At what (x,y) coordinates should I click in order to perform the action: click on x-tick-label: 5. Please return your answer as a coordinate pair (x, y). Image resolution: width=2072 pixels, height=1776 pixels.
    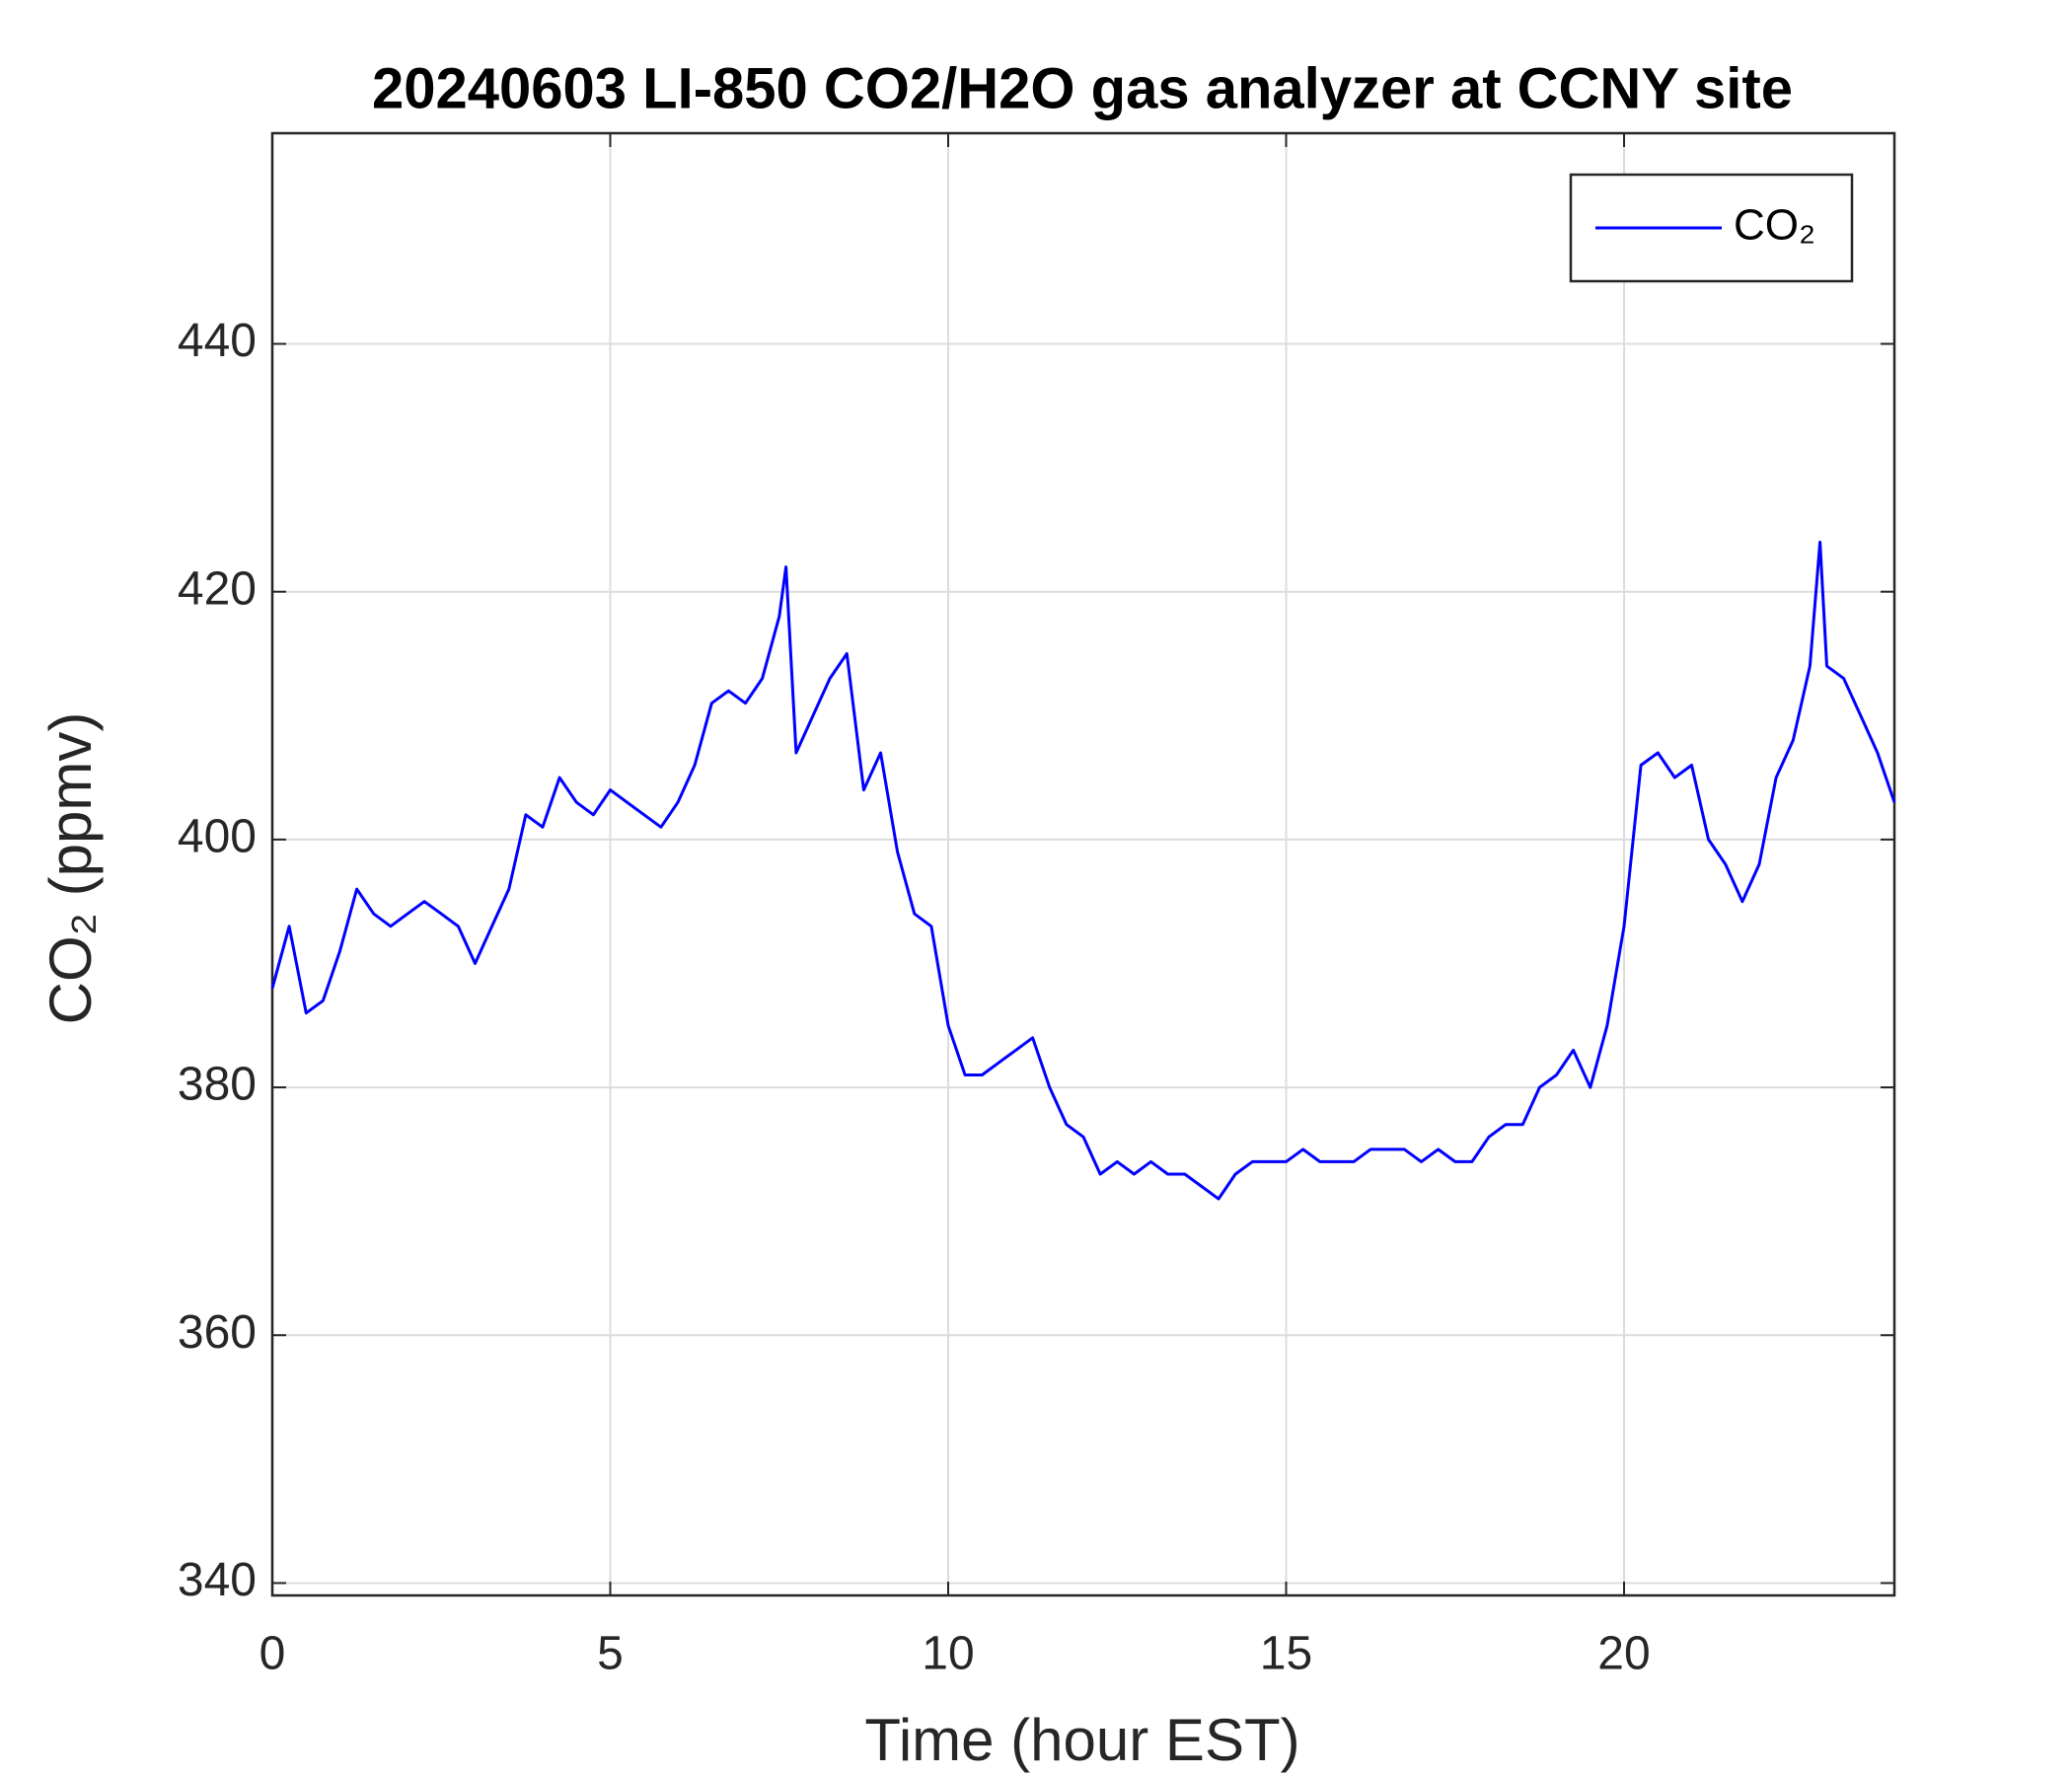
    Looking at the image, I should click on (610, 1654).